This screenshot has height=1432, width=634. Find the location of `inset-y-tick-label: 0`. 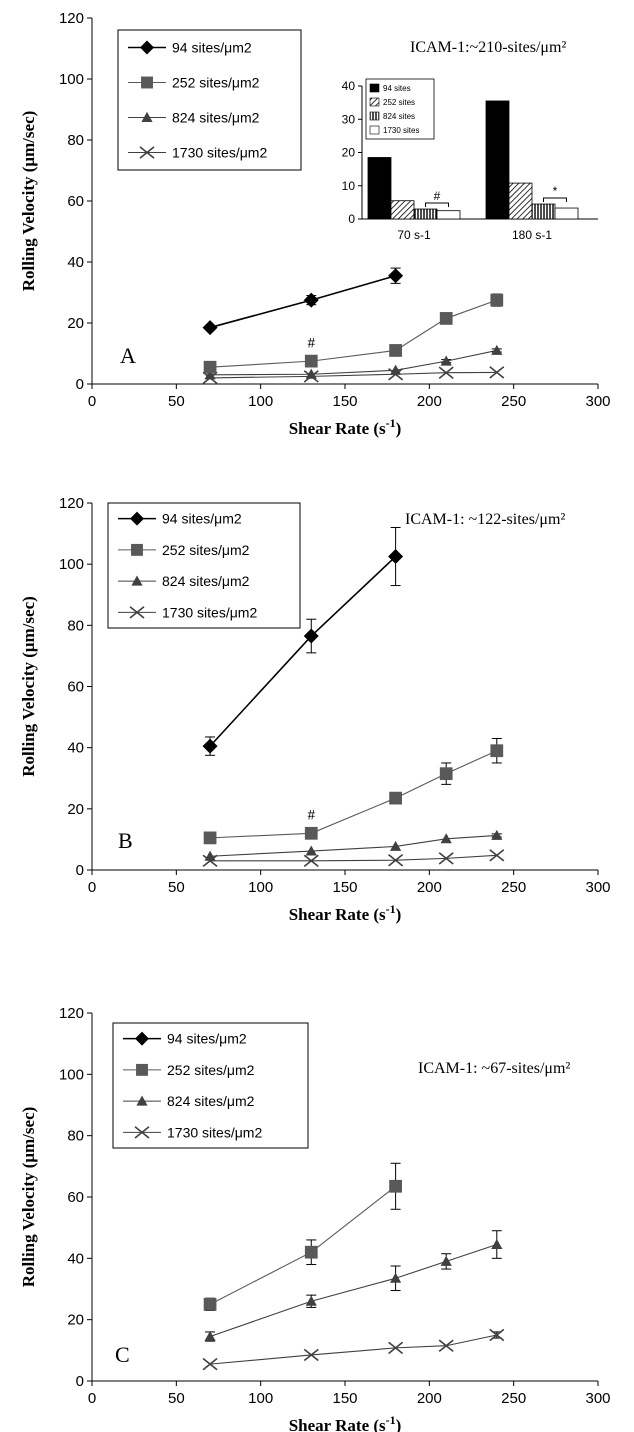

inset-y-tick-label: 0 is located at coordinates (351, 219).